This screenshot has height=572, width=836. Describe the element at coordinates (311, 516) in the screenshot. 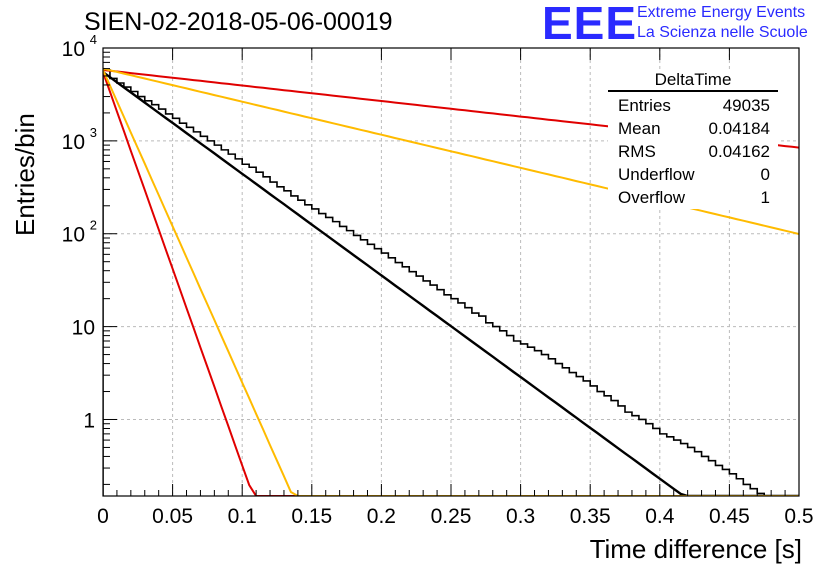

I see `x-tick-label: 0.15` at that location.